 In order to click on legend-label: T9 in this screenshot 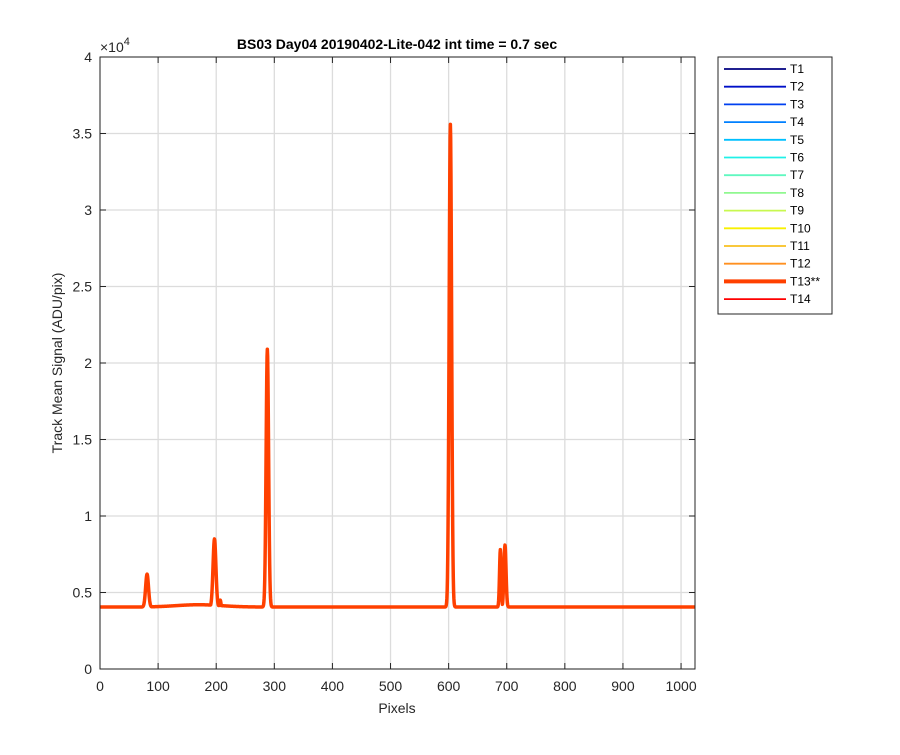, I will do `click(797, 211)`.